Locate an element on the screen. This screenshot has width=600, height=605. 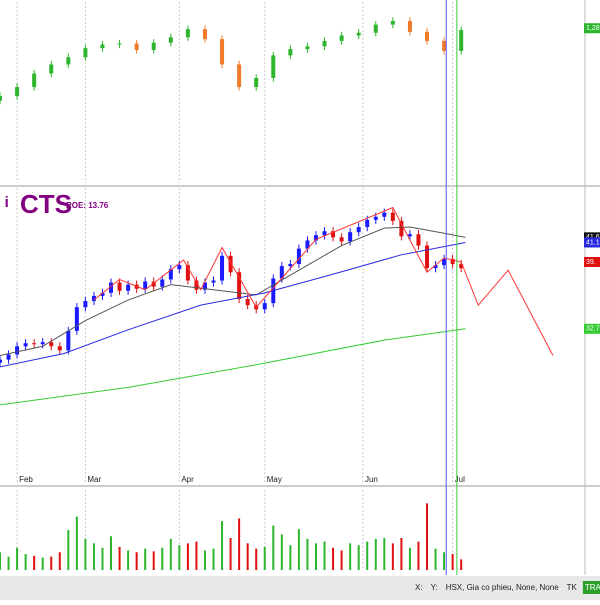
indicator-line is located at coordinates (233, 367).